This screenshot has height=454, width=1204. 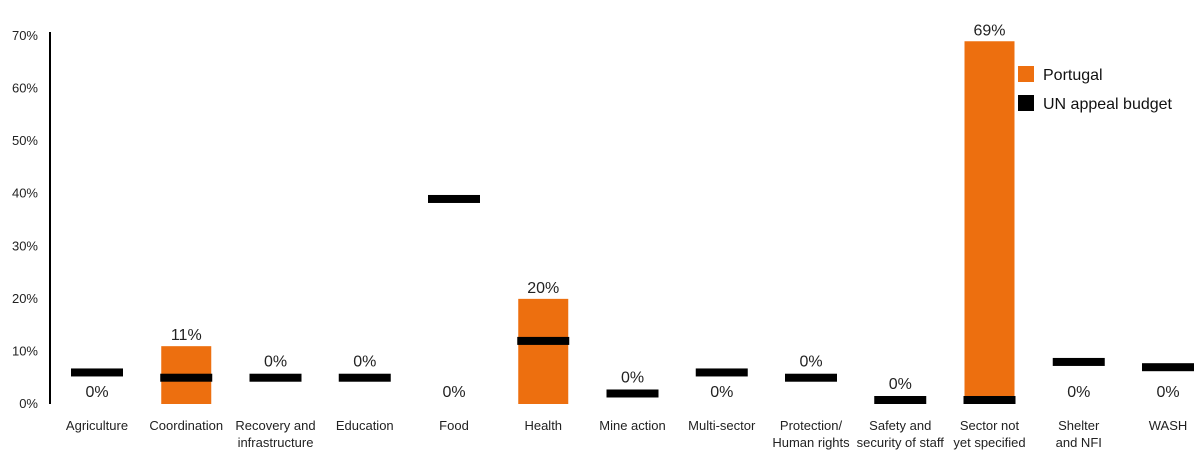 I want to click on y-tick-label: 0%, so click(x=28, y=403).